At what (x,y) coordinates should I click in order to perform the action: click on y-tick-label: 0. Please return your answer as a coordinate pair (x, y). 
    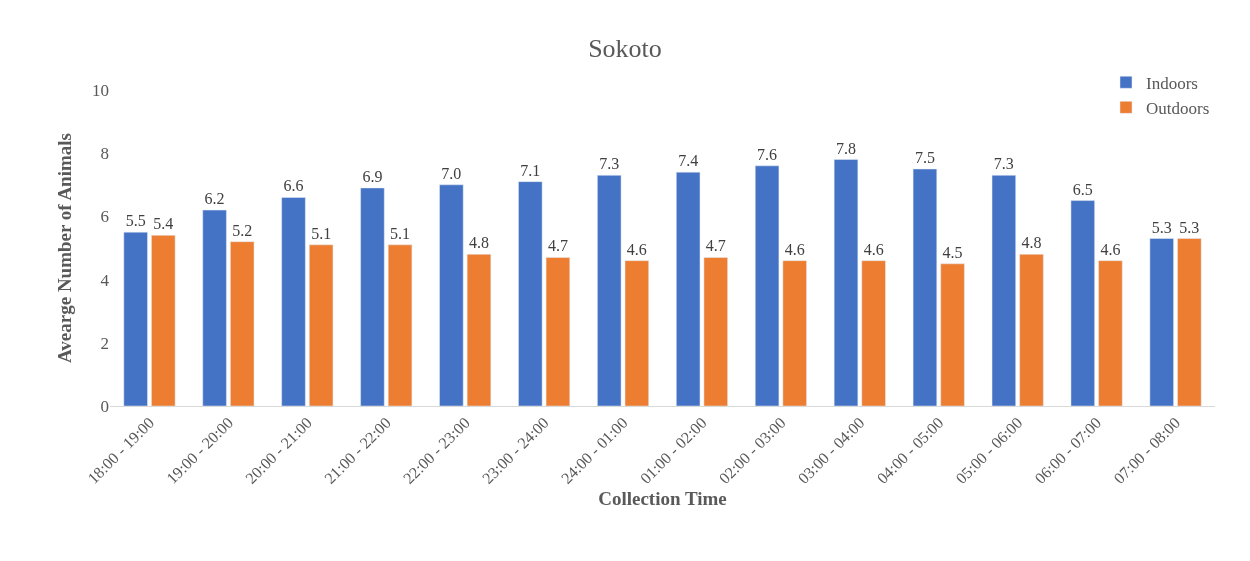
    Looking at the image, I should click on (104, 406).